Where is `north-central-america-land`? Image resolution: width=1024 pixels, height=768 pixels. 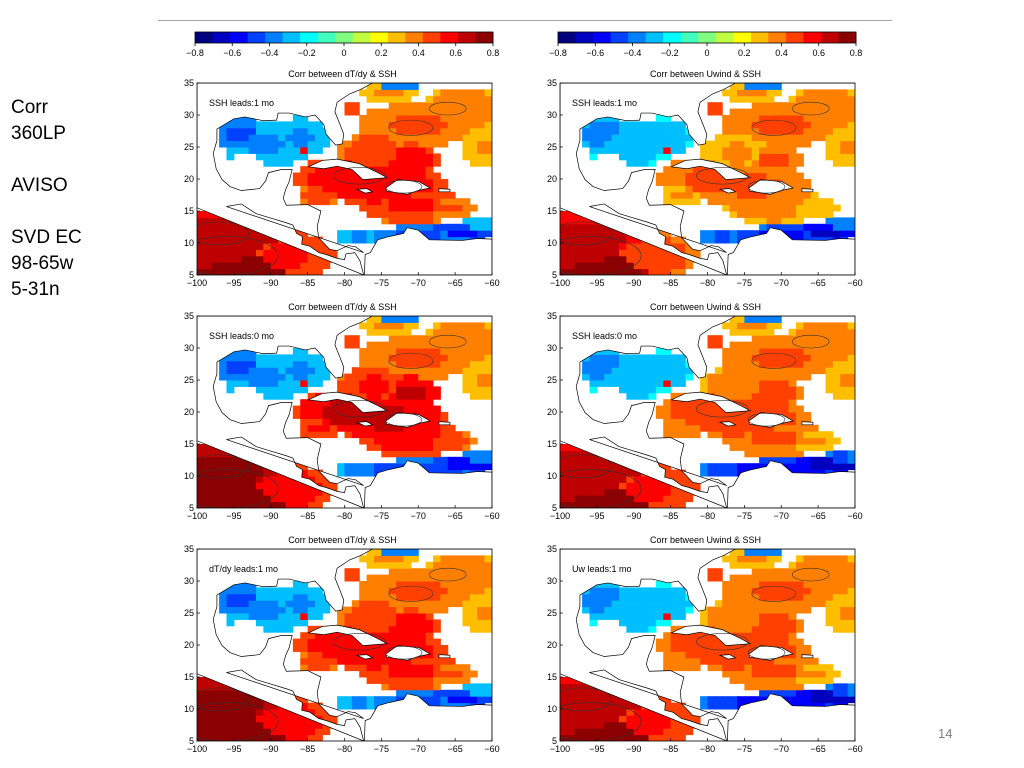
north-central-america-land is located at coordinates (707, 179).